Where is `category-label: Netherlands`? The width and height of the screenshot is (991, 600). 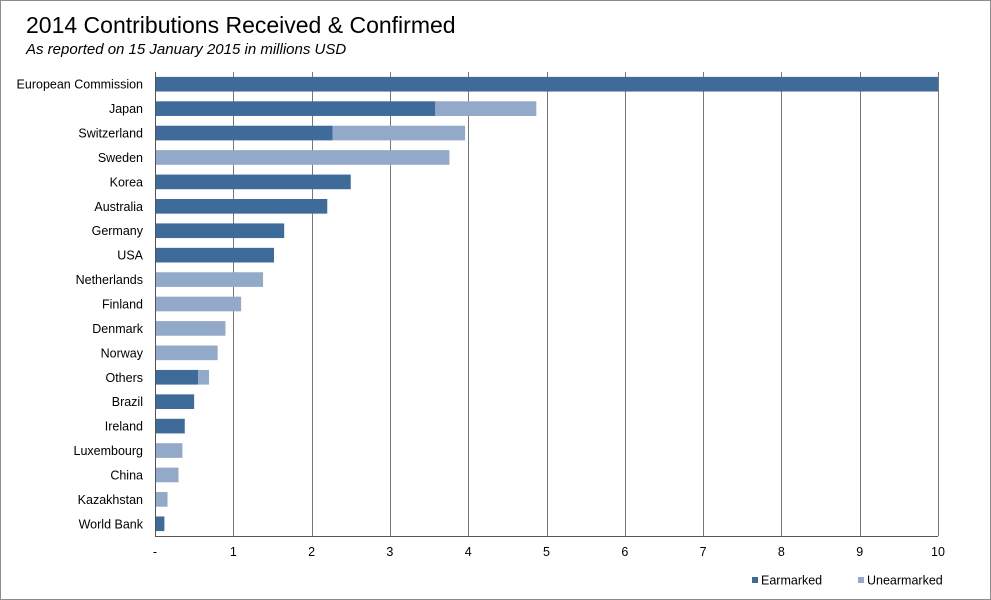 category-label: Netherlands is located at coordinates (109, 280).